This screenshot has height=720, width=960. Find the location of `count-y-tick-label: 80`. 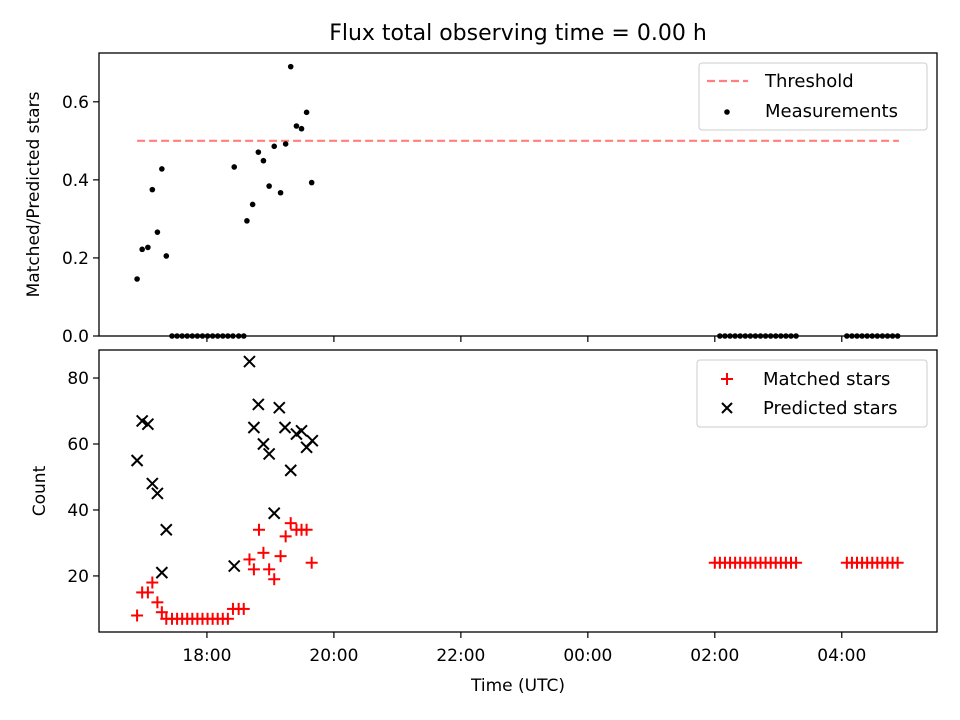

count-y-tick-label: 80 is located at coordinates (78, 379).